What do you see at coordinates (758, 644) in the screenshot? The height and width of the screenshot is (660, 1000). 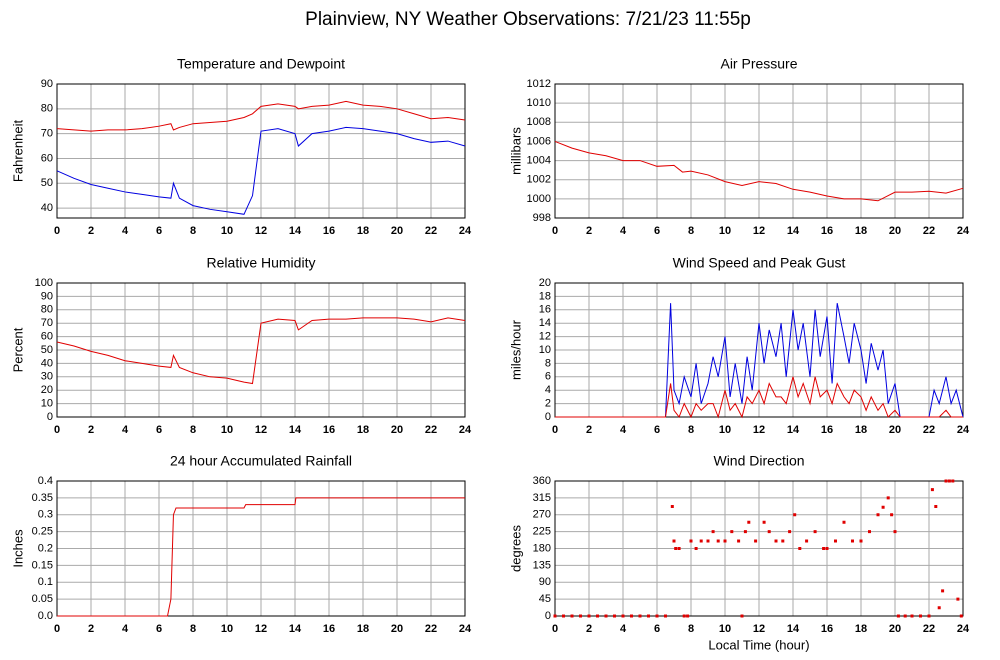 I see `x-axis-label: Local Time (hour)` at bounding box center [758, 644].